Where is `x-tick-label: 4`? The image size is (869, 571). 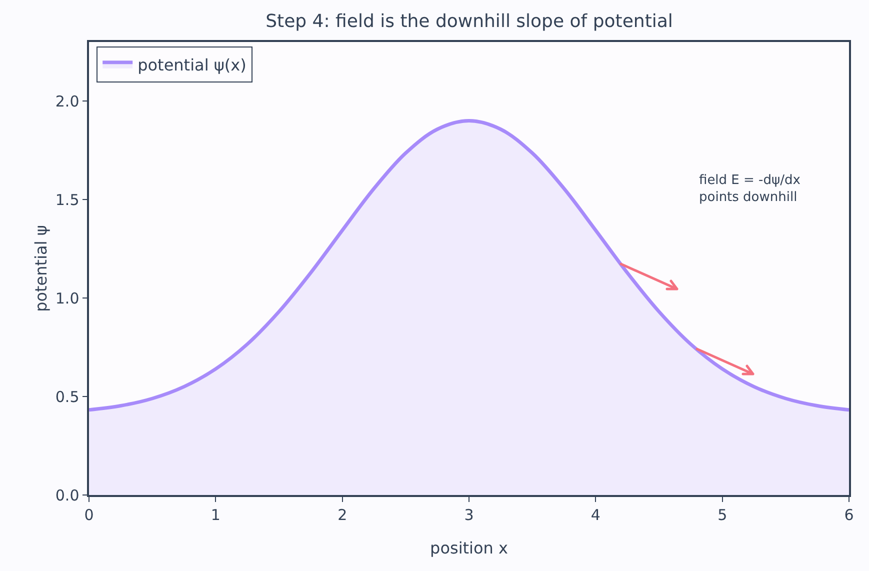
x-tick-label: 4 is located at coordinates (595, 515).